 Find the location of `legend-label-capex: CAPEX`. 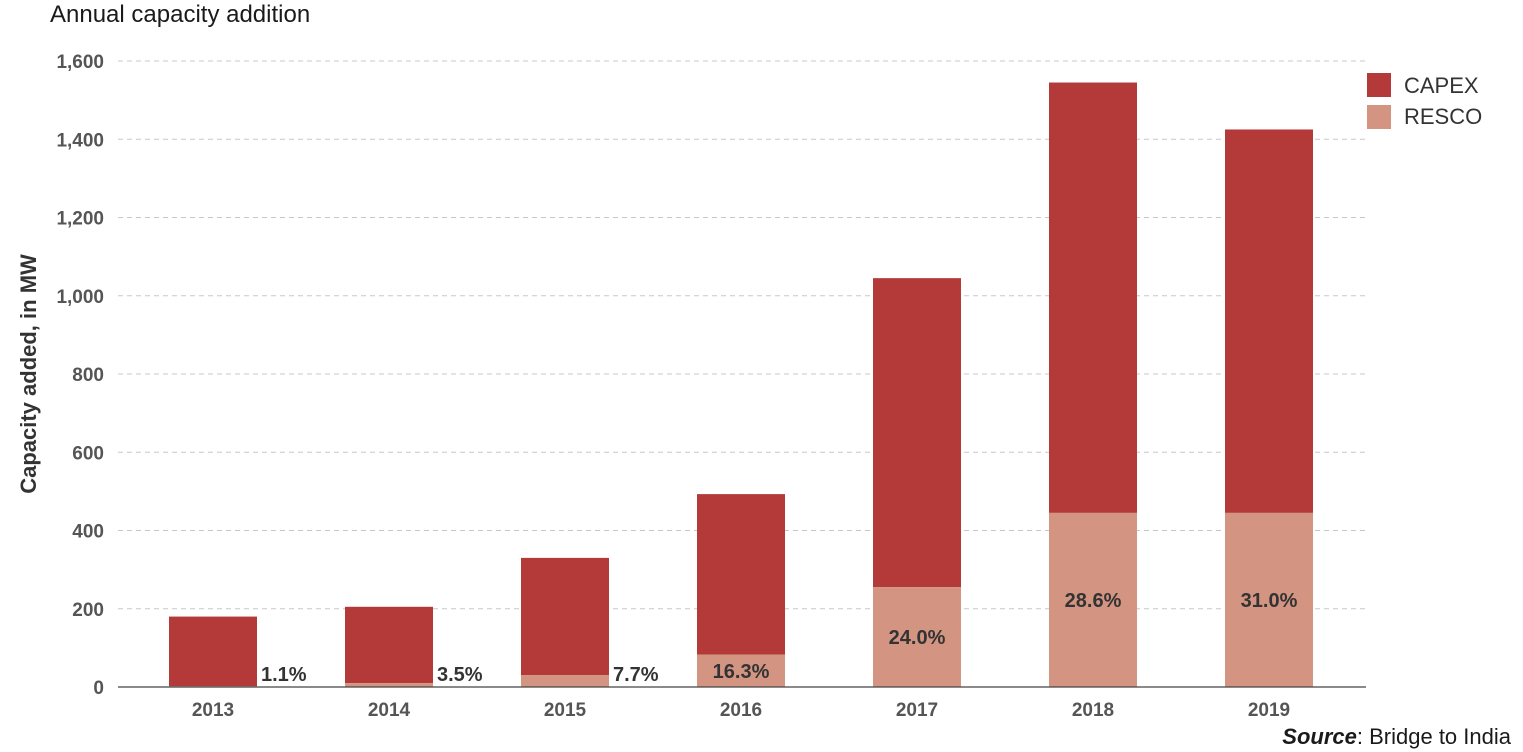

legend-label-capex: CAPEX is located at coordinates (1441, 85).